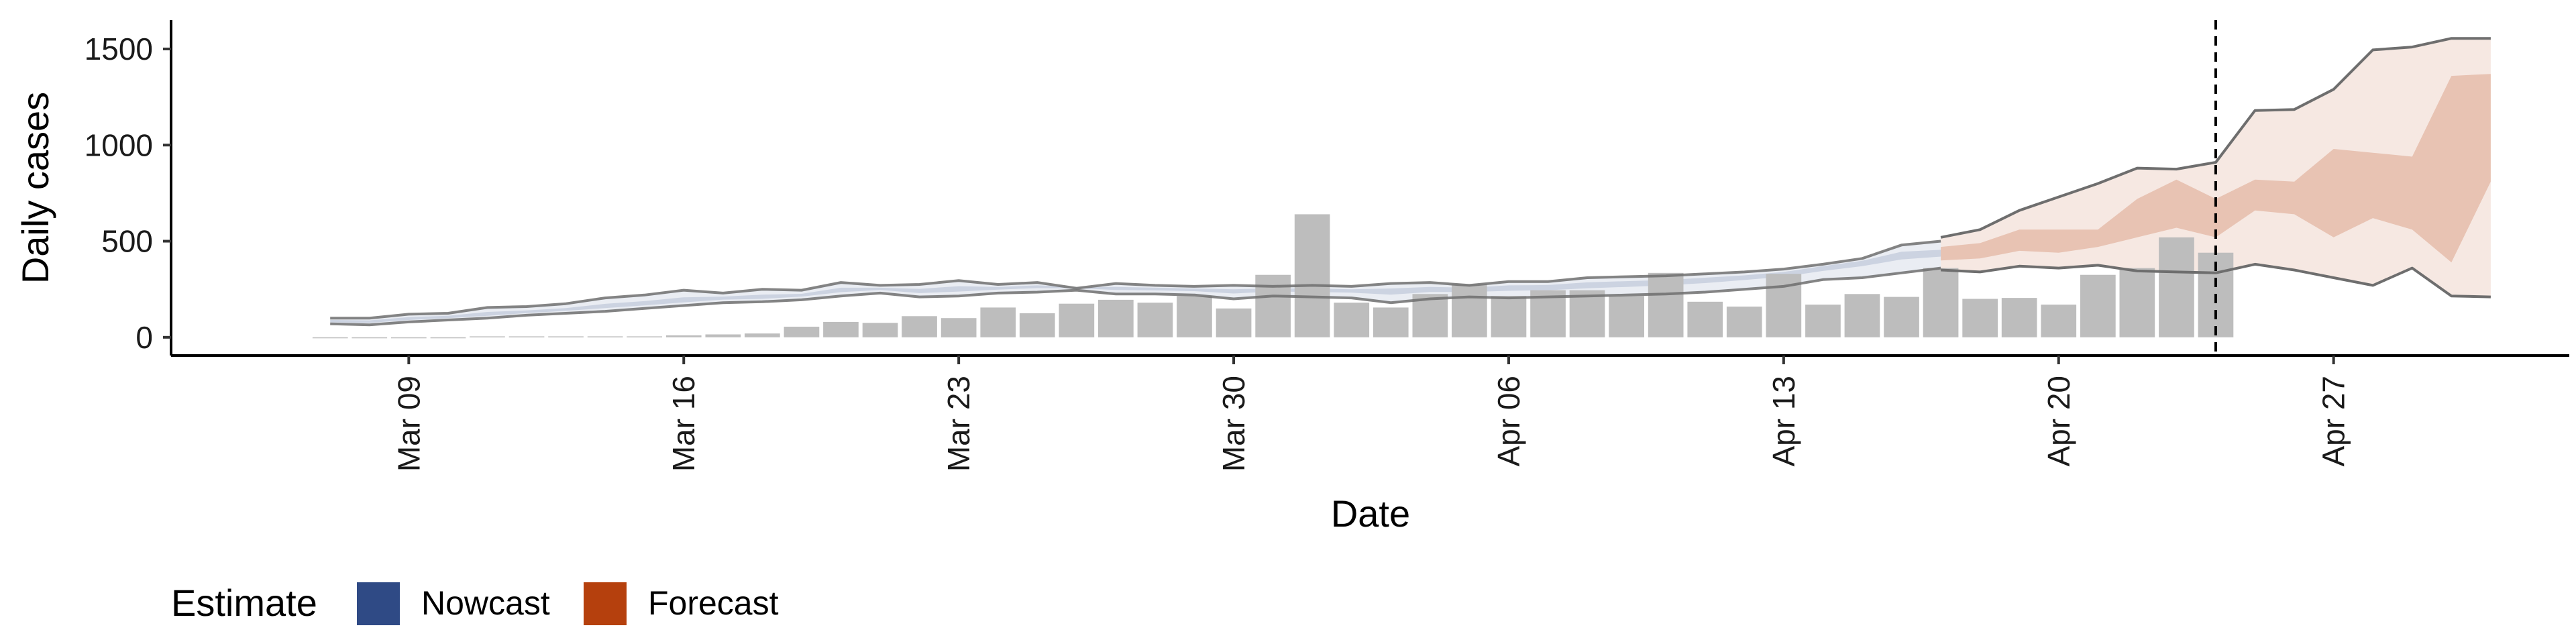 This screenshot has width=2576, height=644. What do you see at coordinates (958, 424) in the screenshot?
I see `x-tick-label: Mar 23` at bounding box center [958, 424].